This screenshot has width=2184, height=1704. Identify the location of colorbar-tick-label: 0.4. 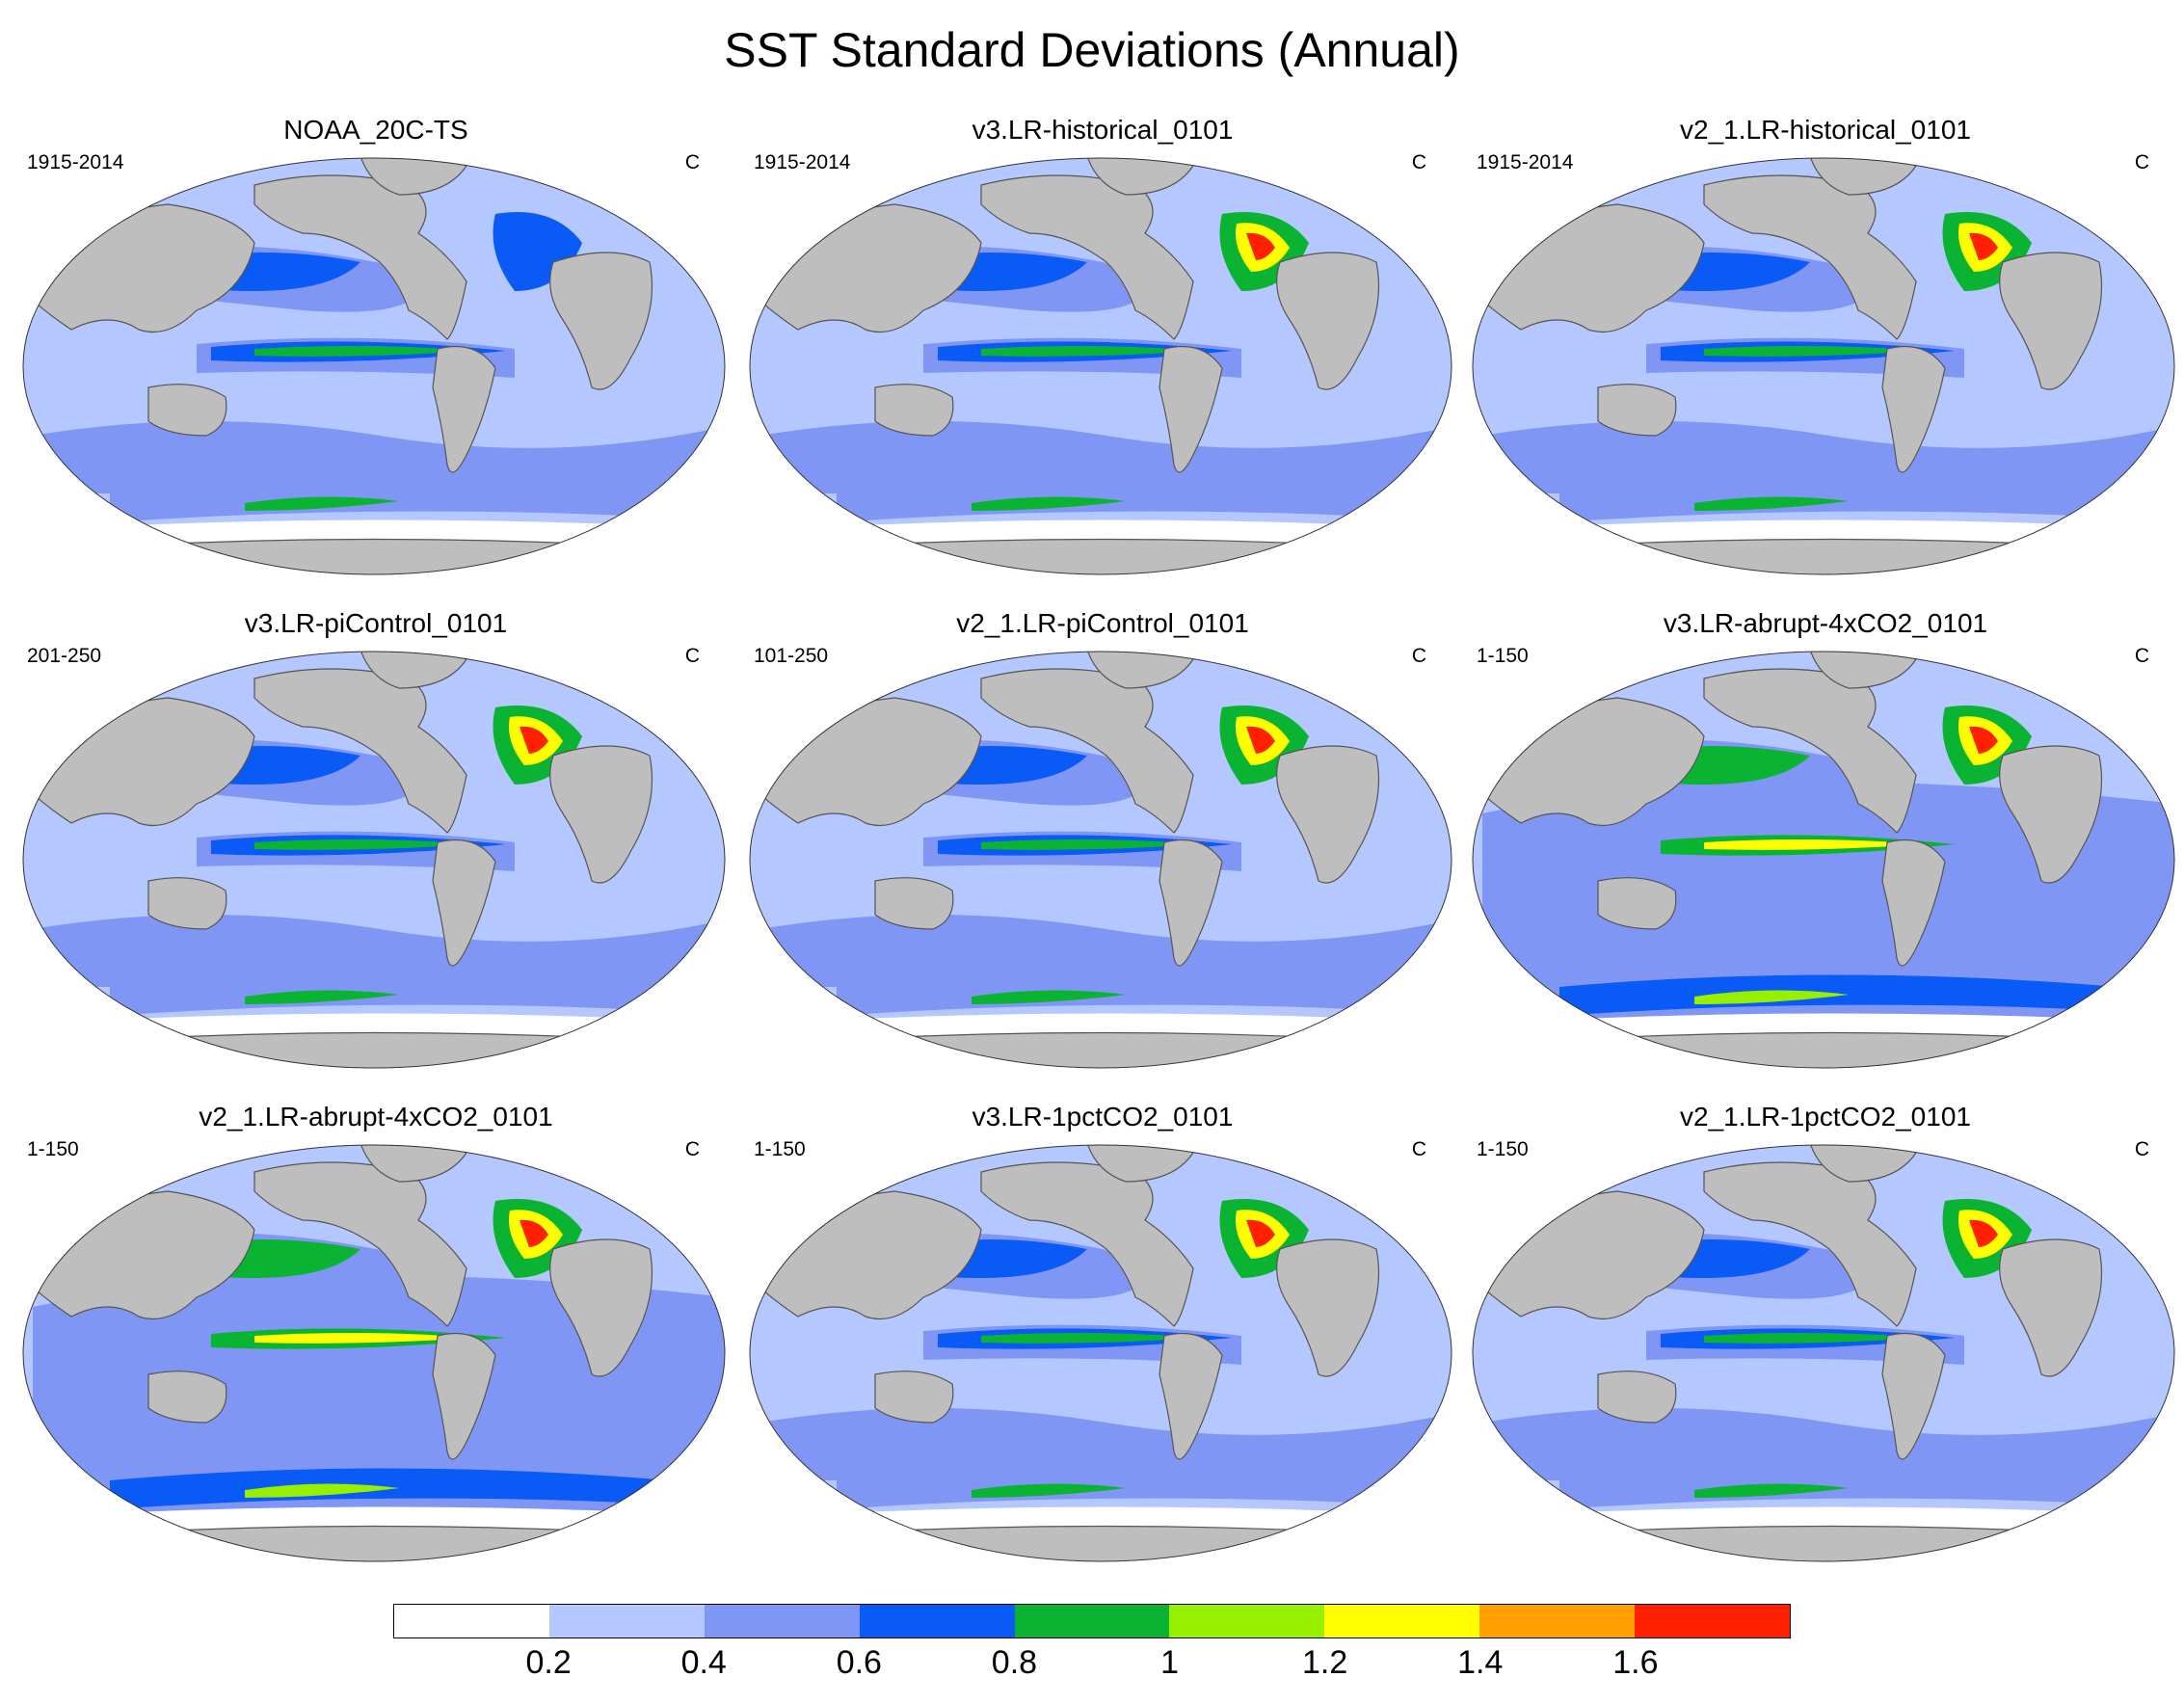
(703, 1663).